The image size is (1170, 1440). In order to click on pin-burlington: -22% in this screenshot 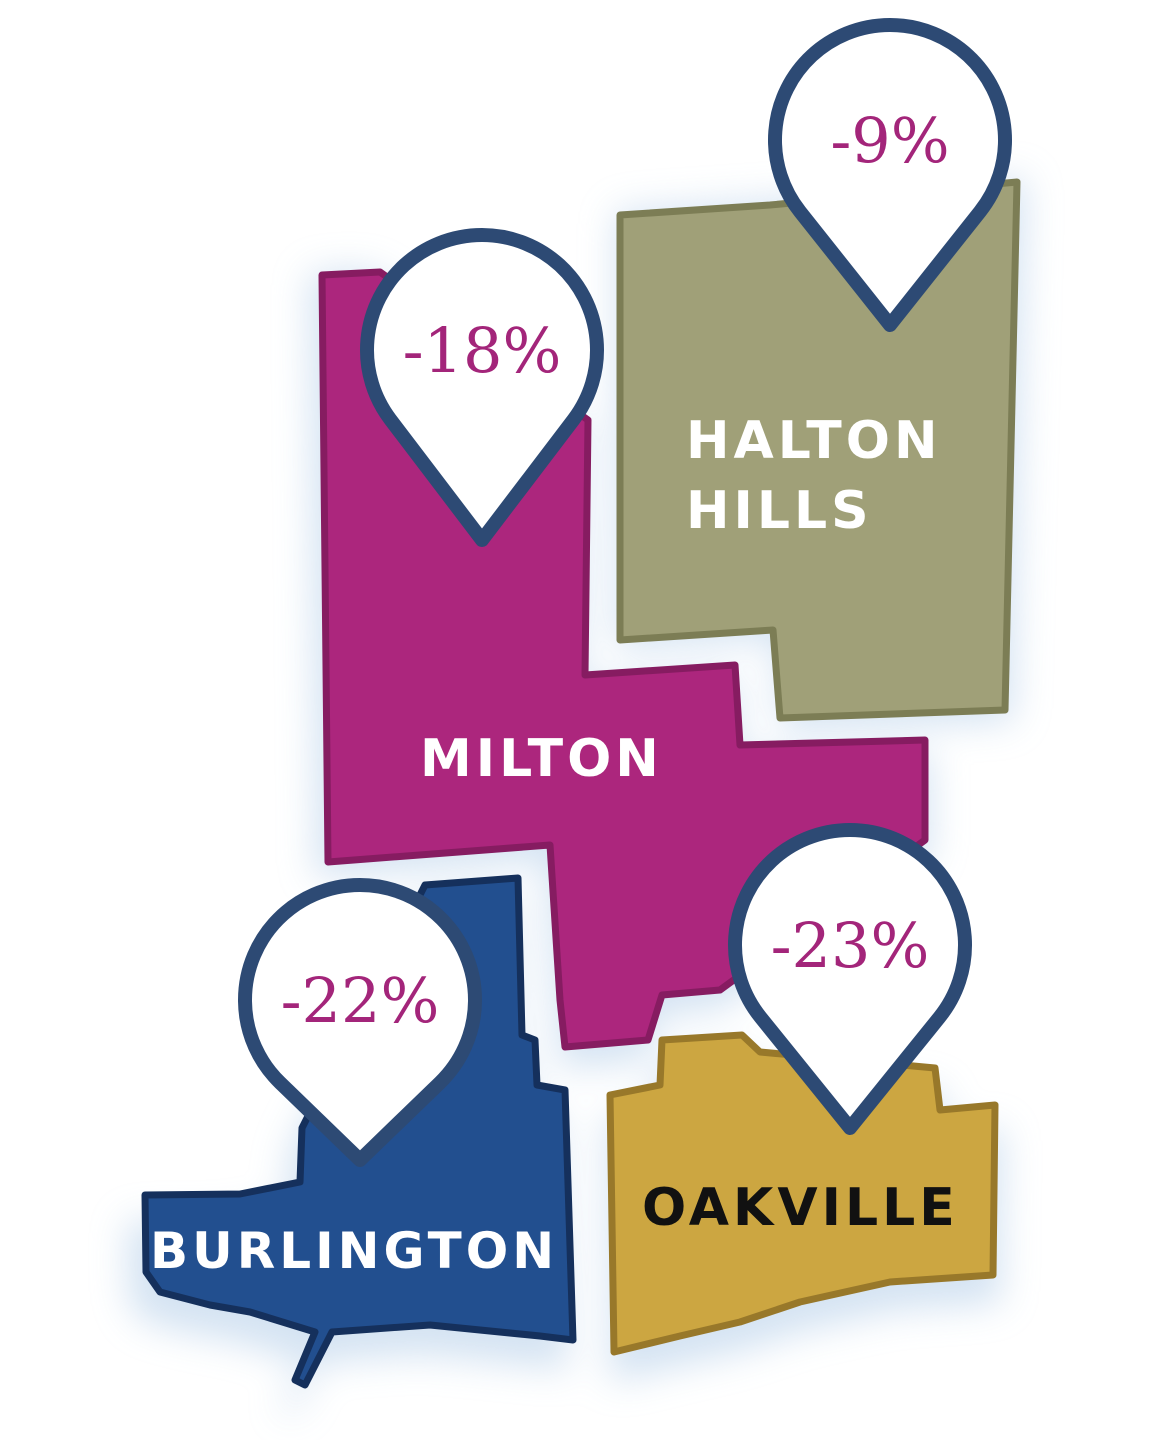, I will do `click(360, 1022)`.